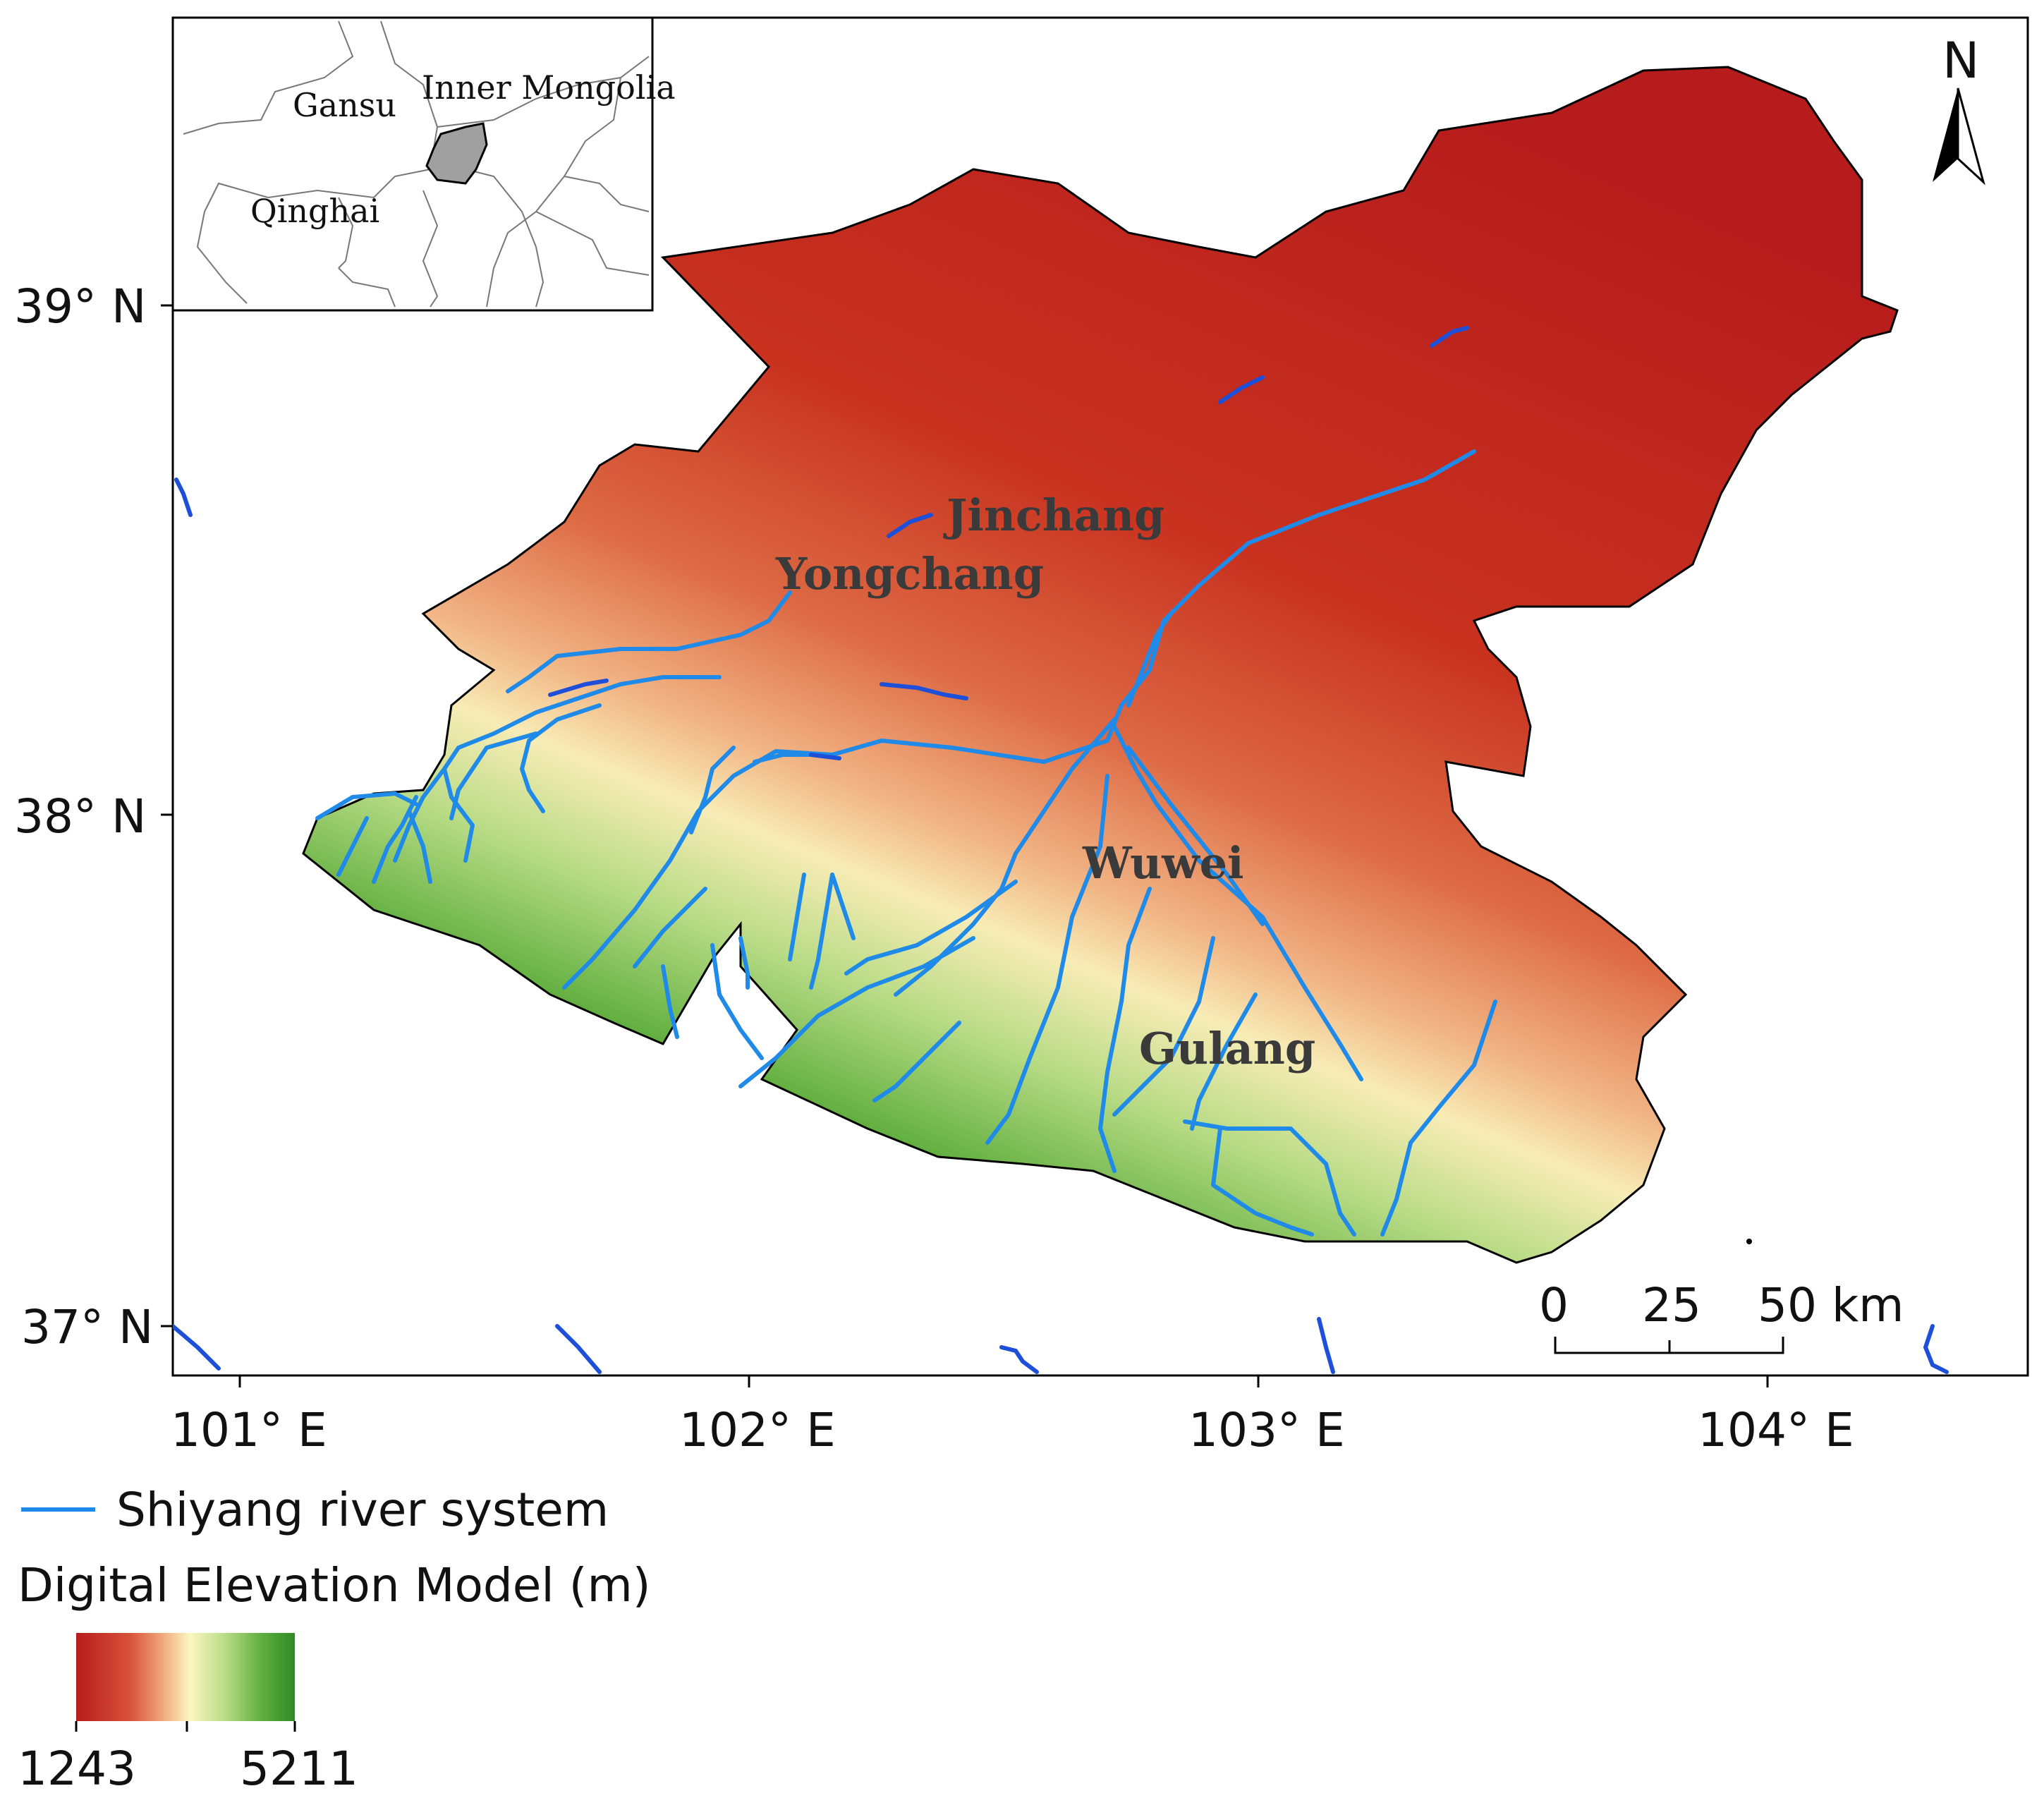  I want to click on lon-label-101: 101° E, so click(249, 1430).